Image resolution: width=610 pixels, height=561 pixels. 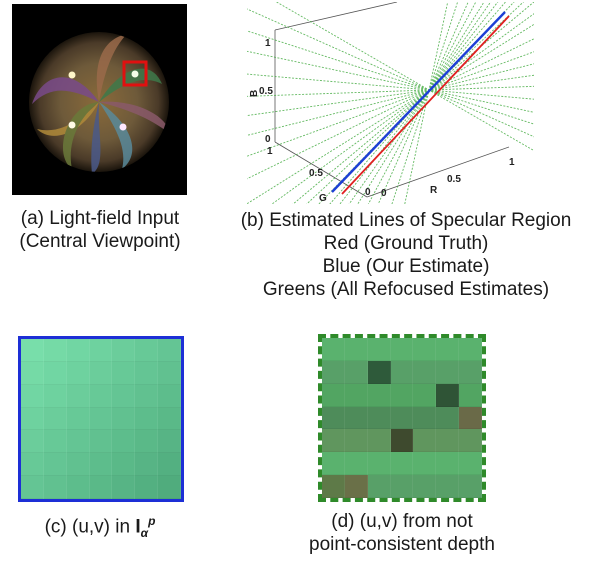 What do you see at coordinates (402, 521) in the screenshot?
I see `caption-d-line1: (d) (u,v) from not` at bounding box center [402, 521].